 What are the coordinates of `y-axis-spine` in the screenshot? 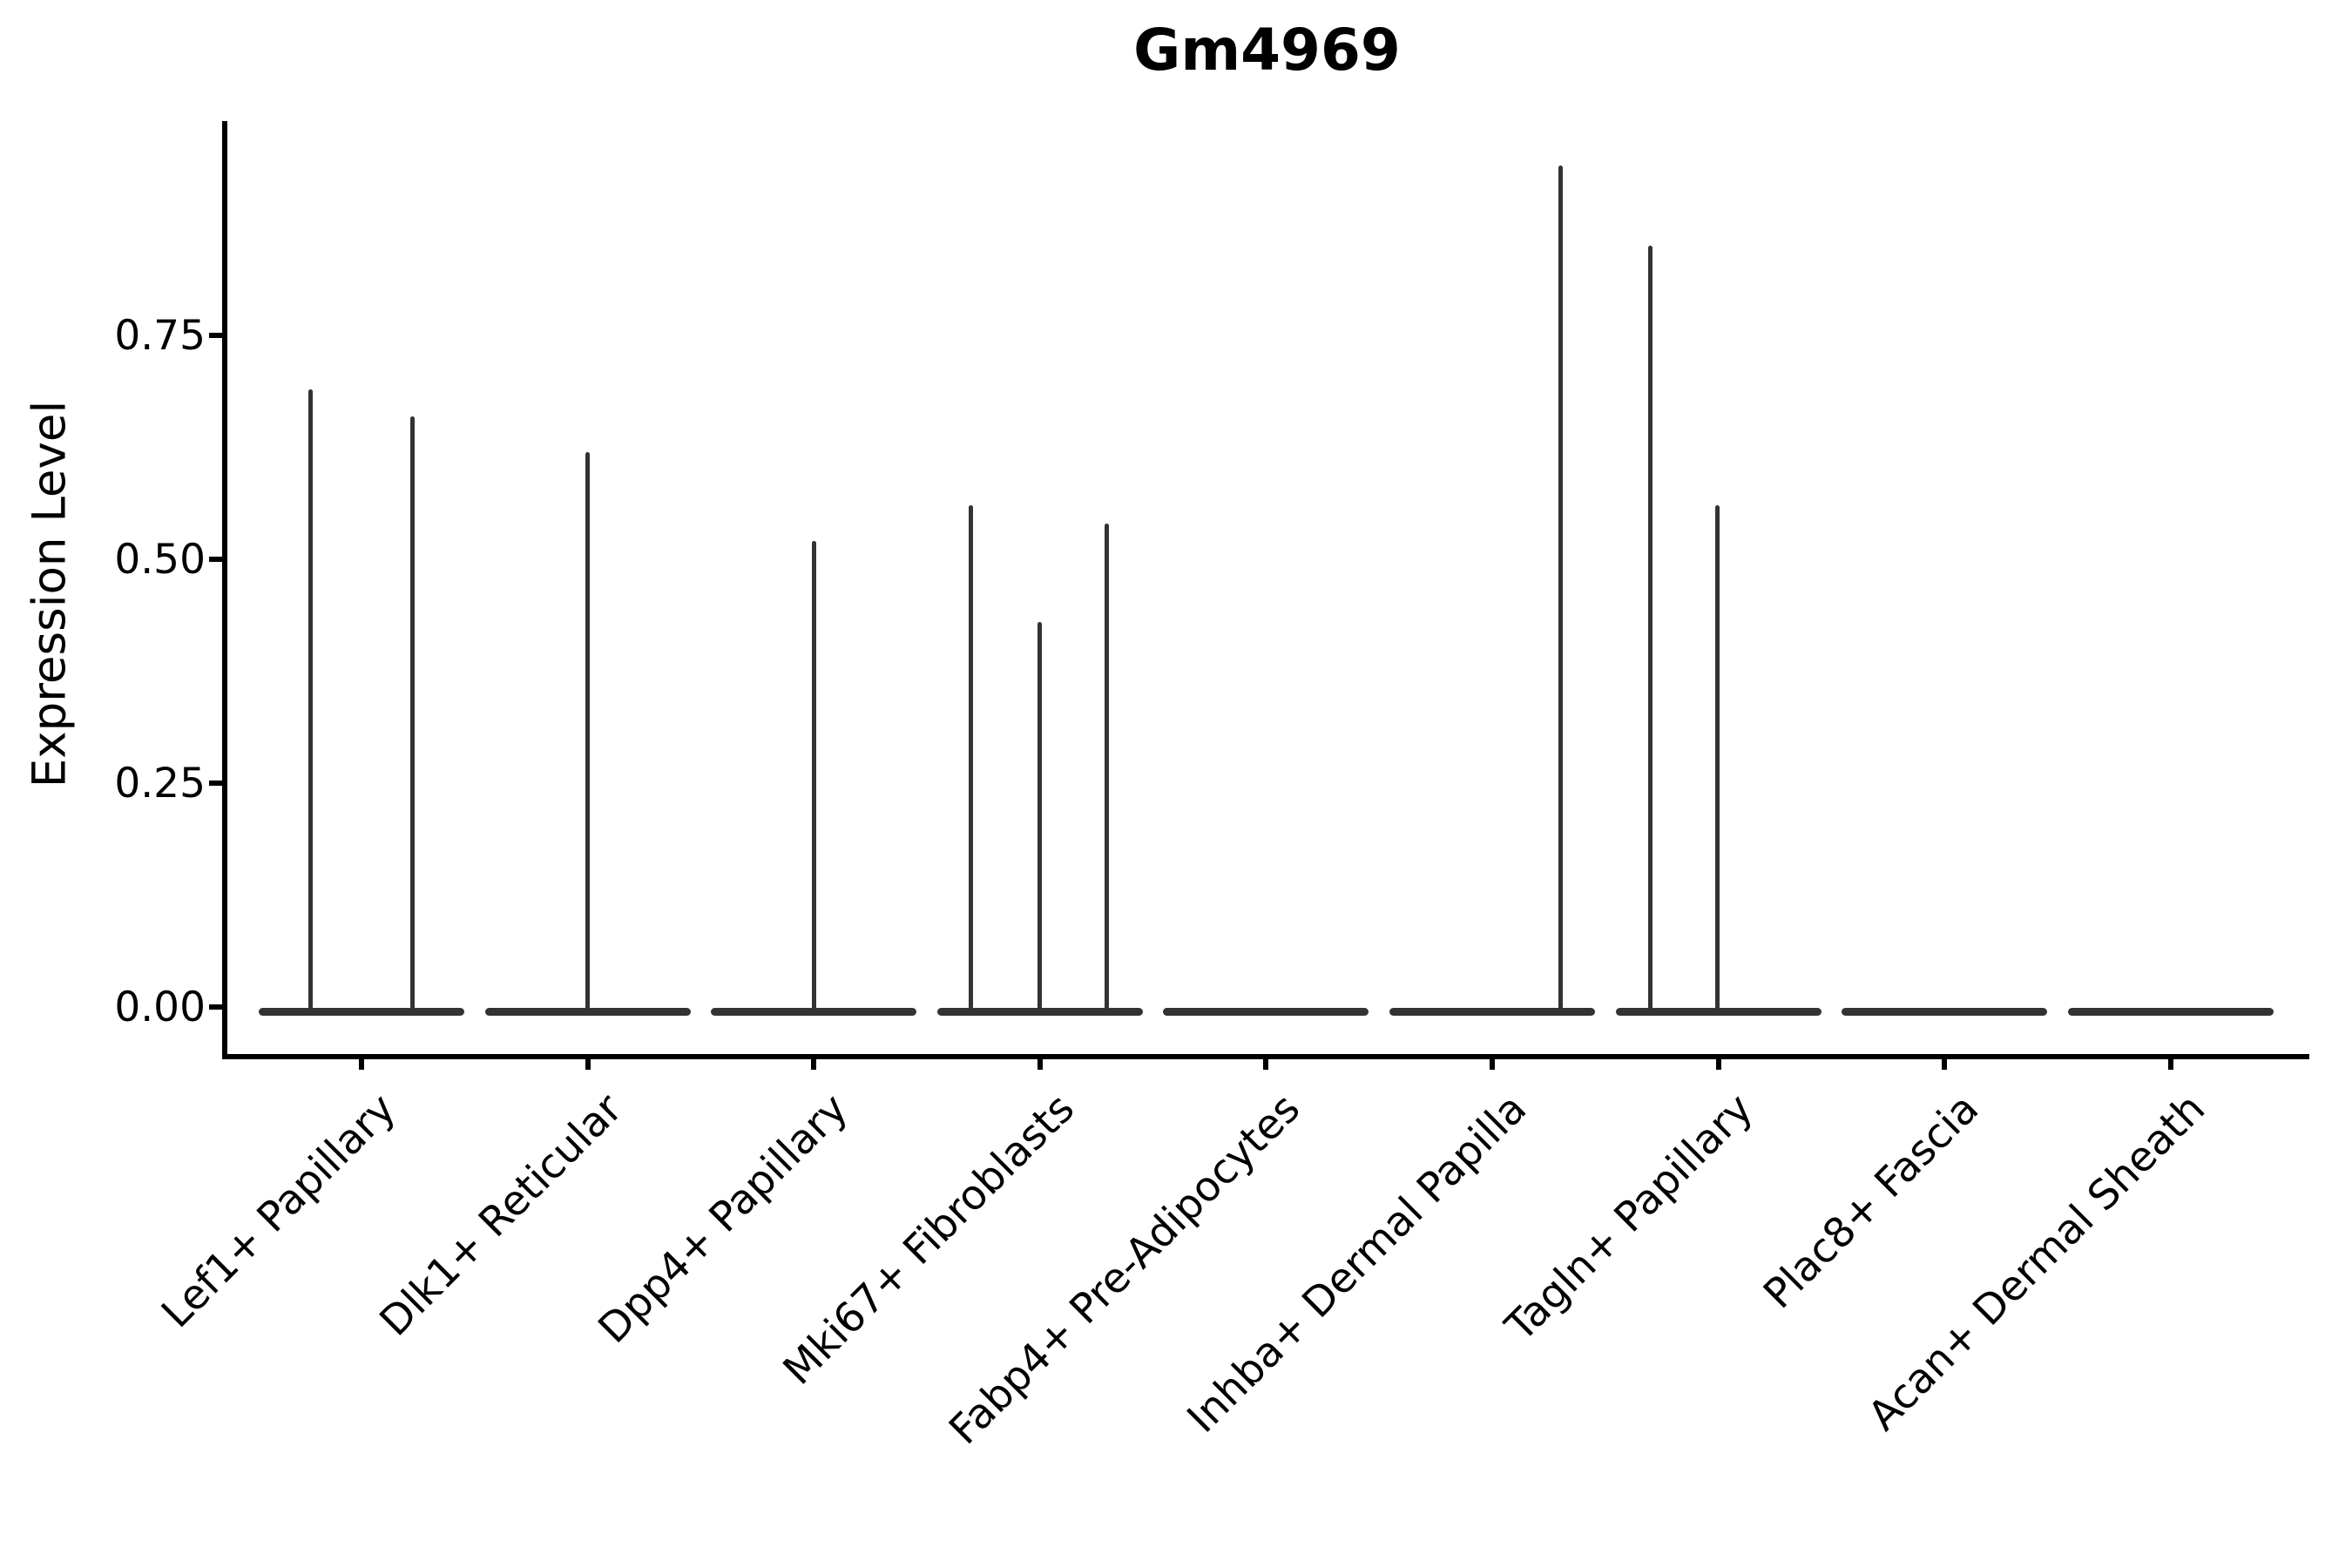 It's located at (225, 590).